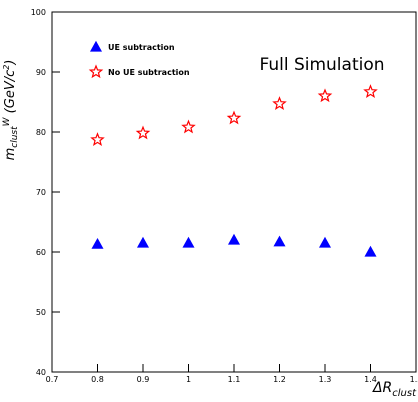 This screenshot has height=402, width=418. What do you see at coordinates (370, 379) in the screenshot?
I see `x-tick-label: 1.4` at bounding box center [370, 379].